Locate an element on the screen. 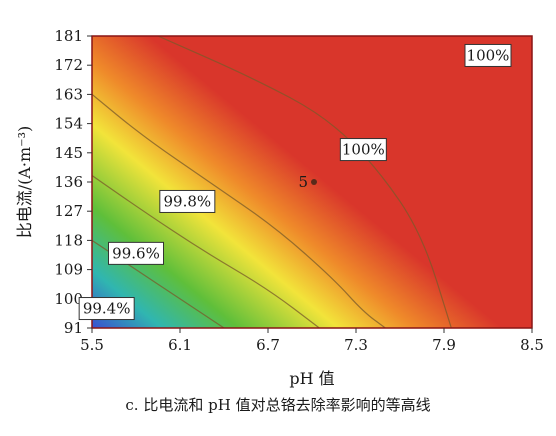  x-tick-label: 7.9 is located at coordinates (444, 345).